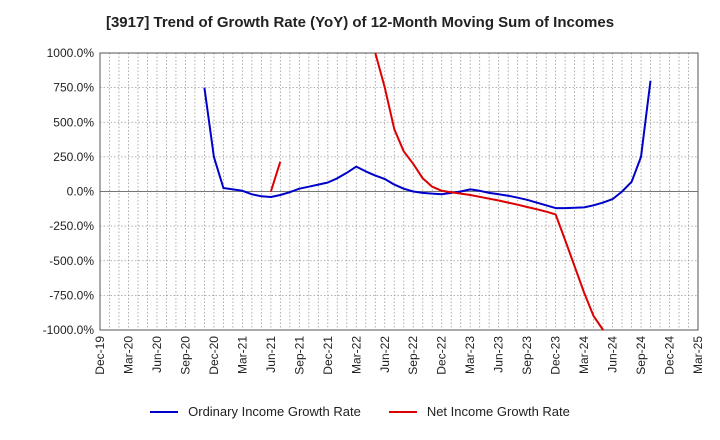 The height and width of the screenshot is (440, 720). Describe the element at coordinates (413, 355) in the screenshot. I see `x-tick-label: Sep-22` at that location.